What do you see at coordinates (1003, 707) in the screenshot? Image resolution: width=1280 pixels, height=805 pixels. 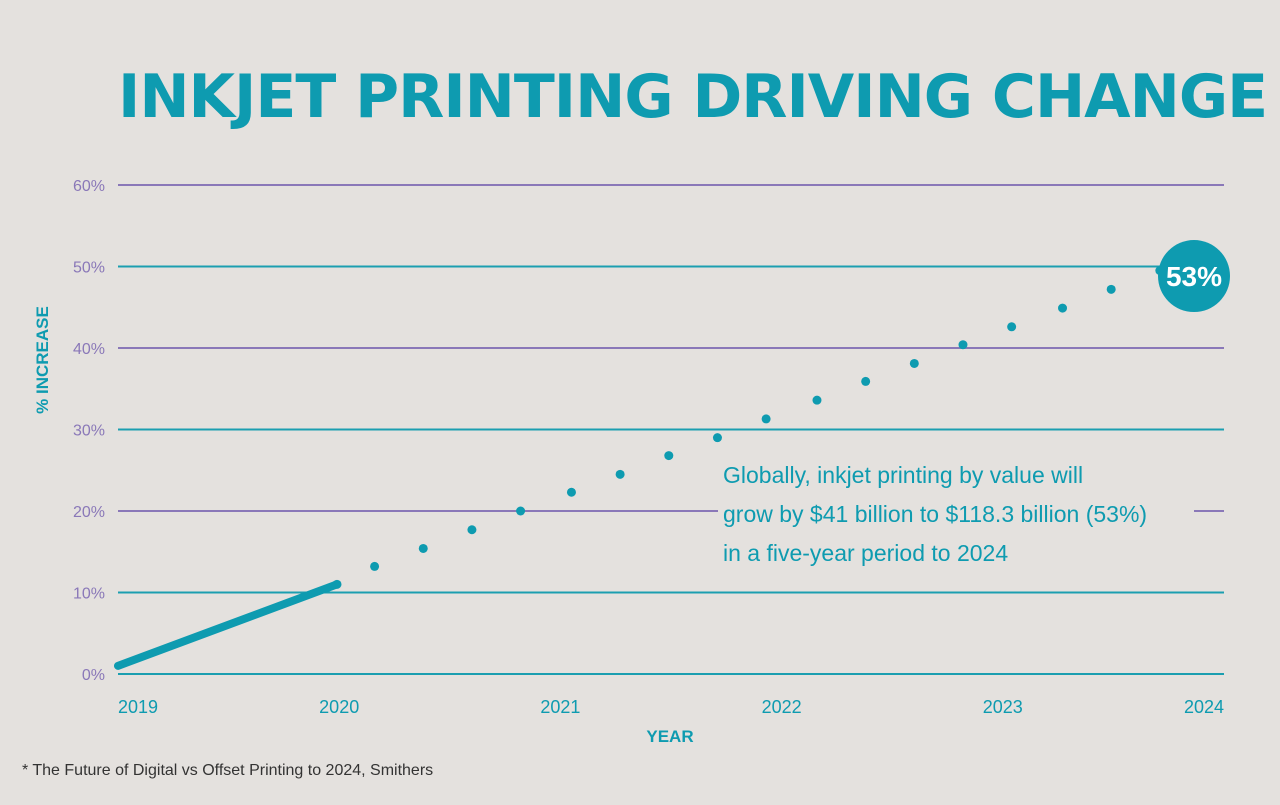 I see `x-tick-label: 2023` at bounding box center [1003, 707].